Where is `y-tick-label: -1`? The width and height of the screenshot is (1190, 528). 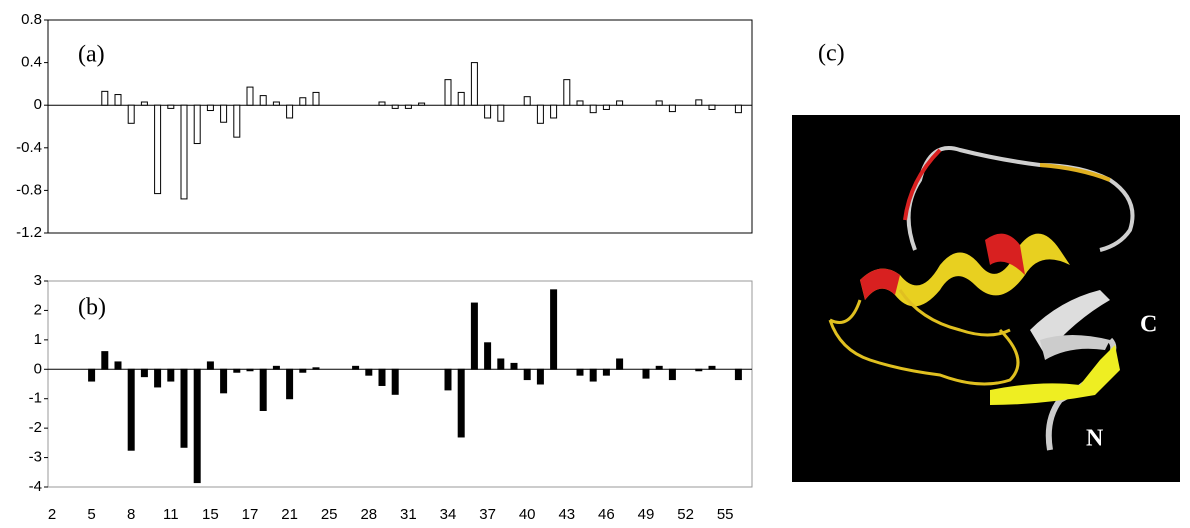
y-tick-label: -1 is located at coordinates (35, 398).